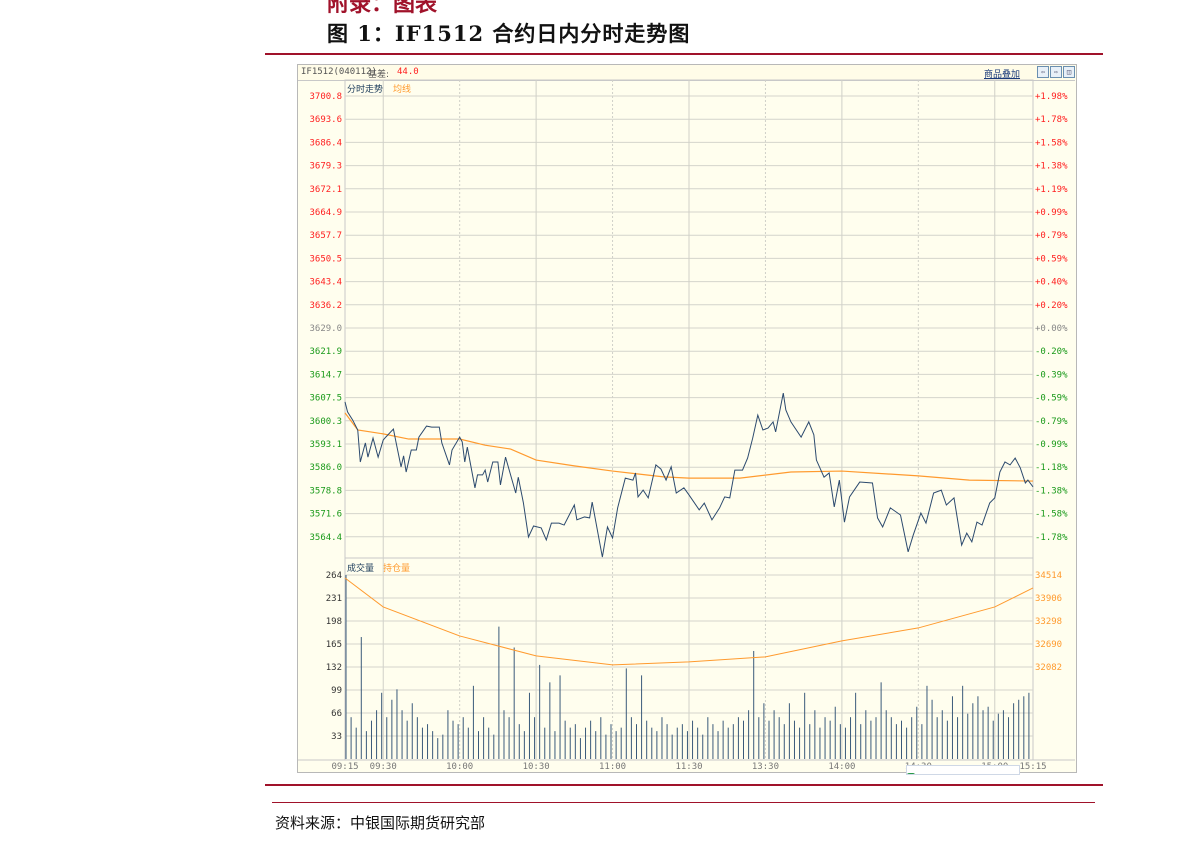 The image size is (1191, 850). Describe the element at coordinates (1051, 352) in the screenshot. I see `percent-tick-label: -0.20%` at that location.